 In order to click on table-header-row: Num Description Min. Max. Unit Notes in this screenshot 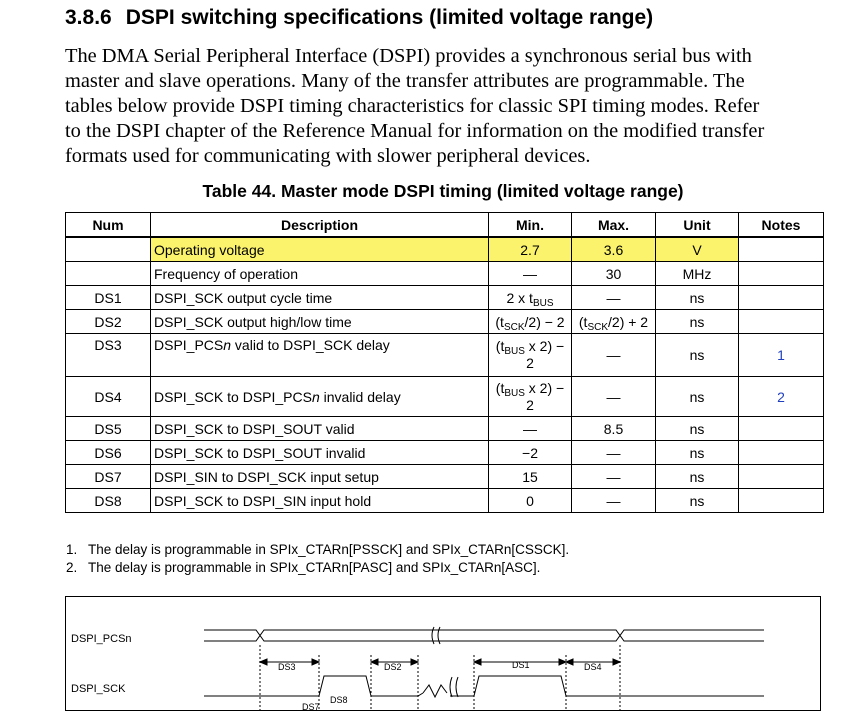, I will do `click(444, 225)`.